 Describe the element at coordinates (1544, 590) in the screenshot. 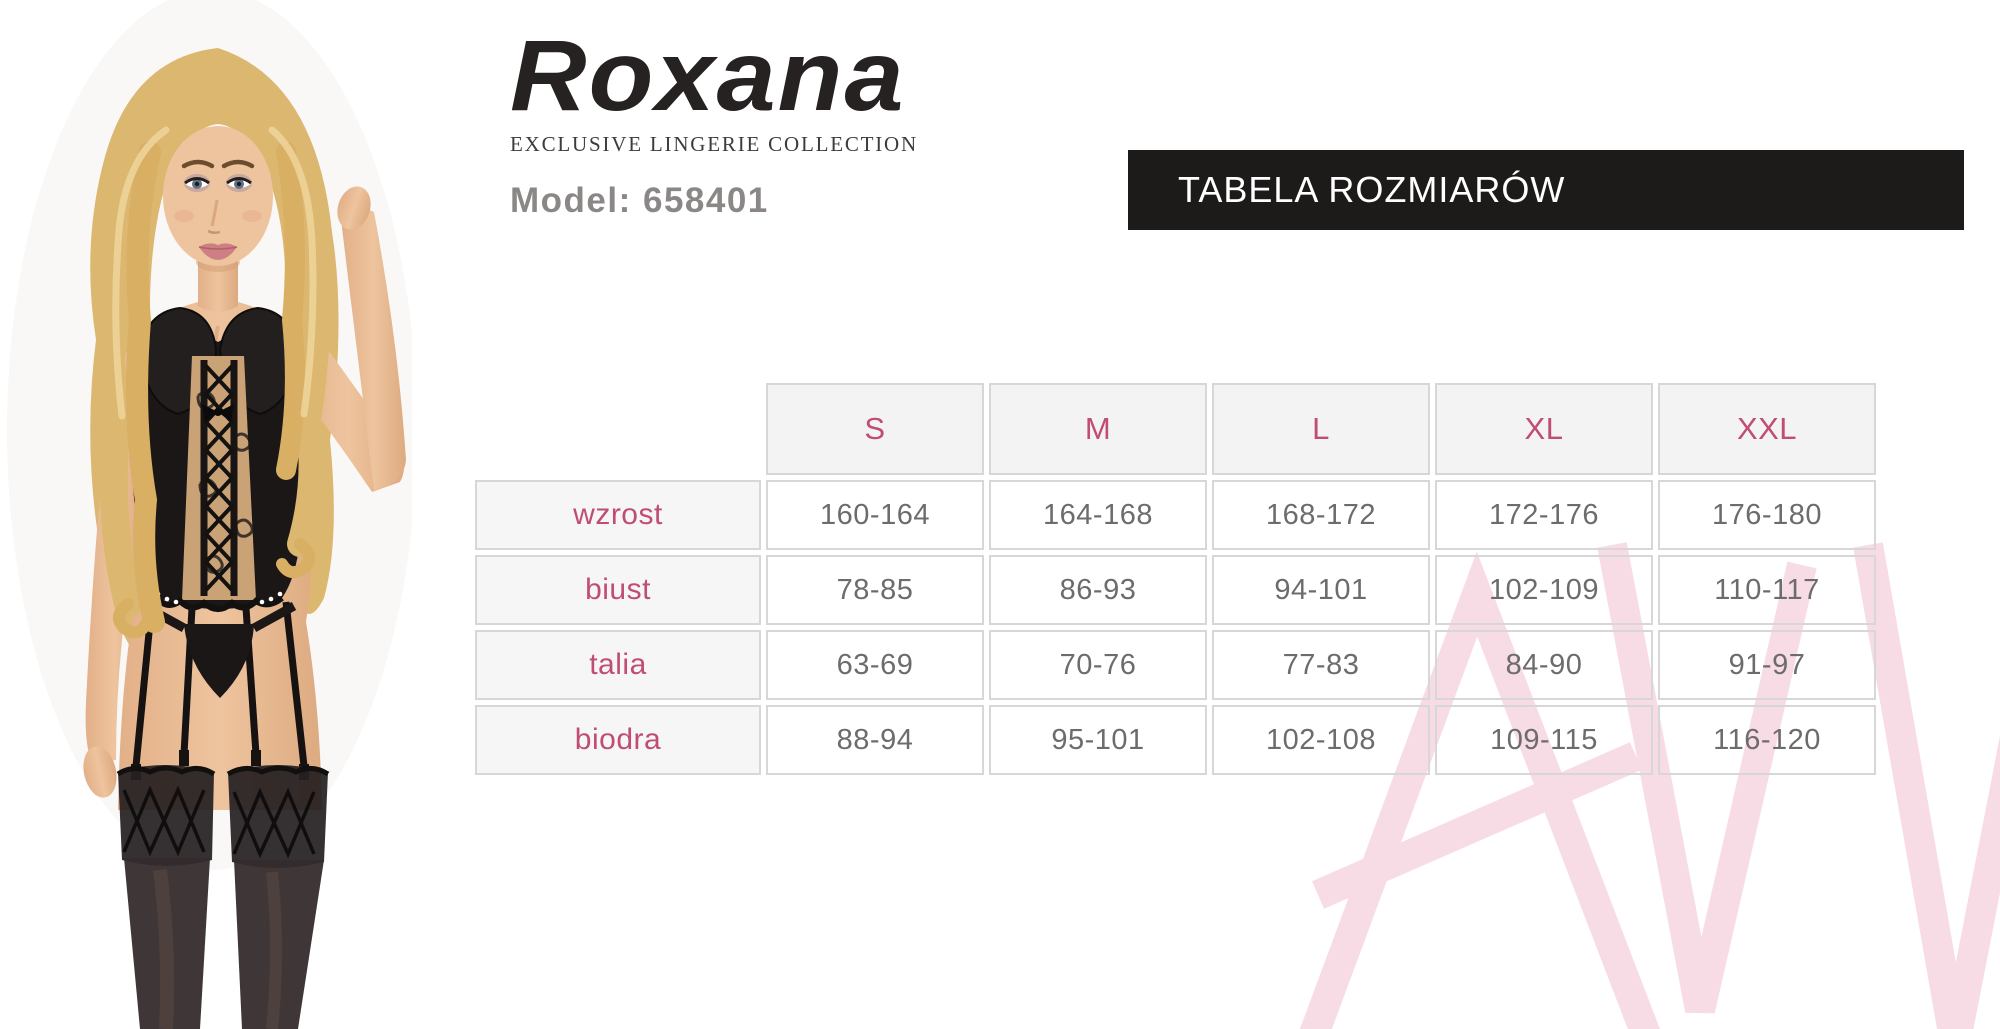

I see `size-cell: 102-109` at that location.